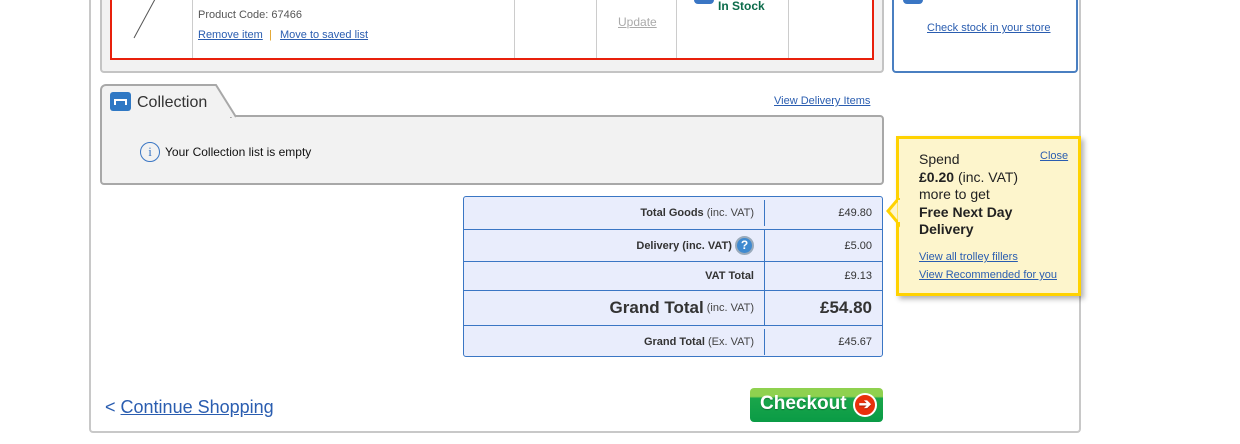 The height and width of the screenshot is (444, 1240). I want to click on grand-total-inc-row: Grand Total (inc. VAT) £54.80, so click(673, 307).